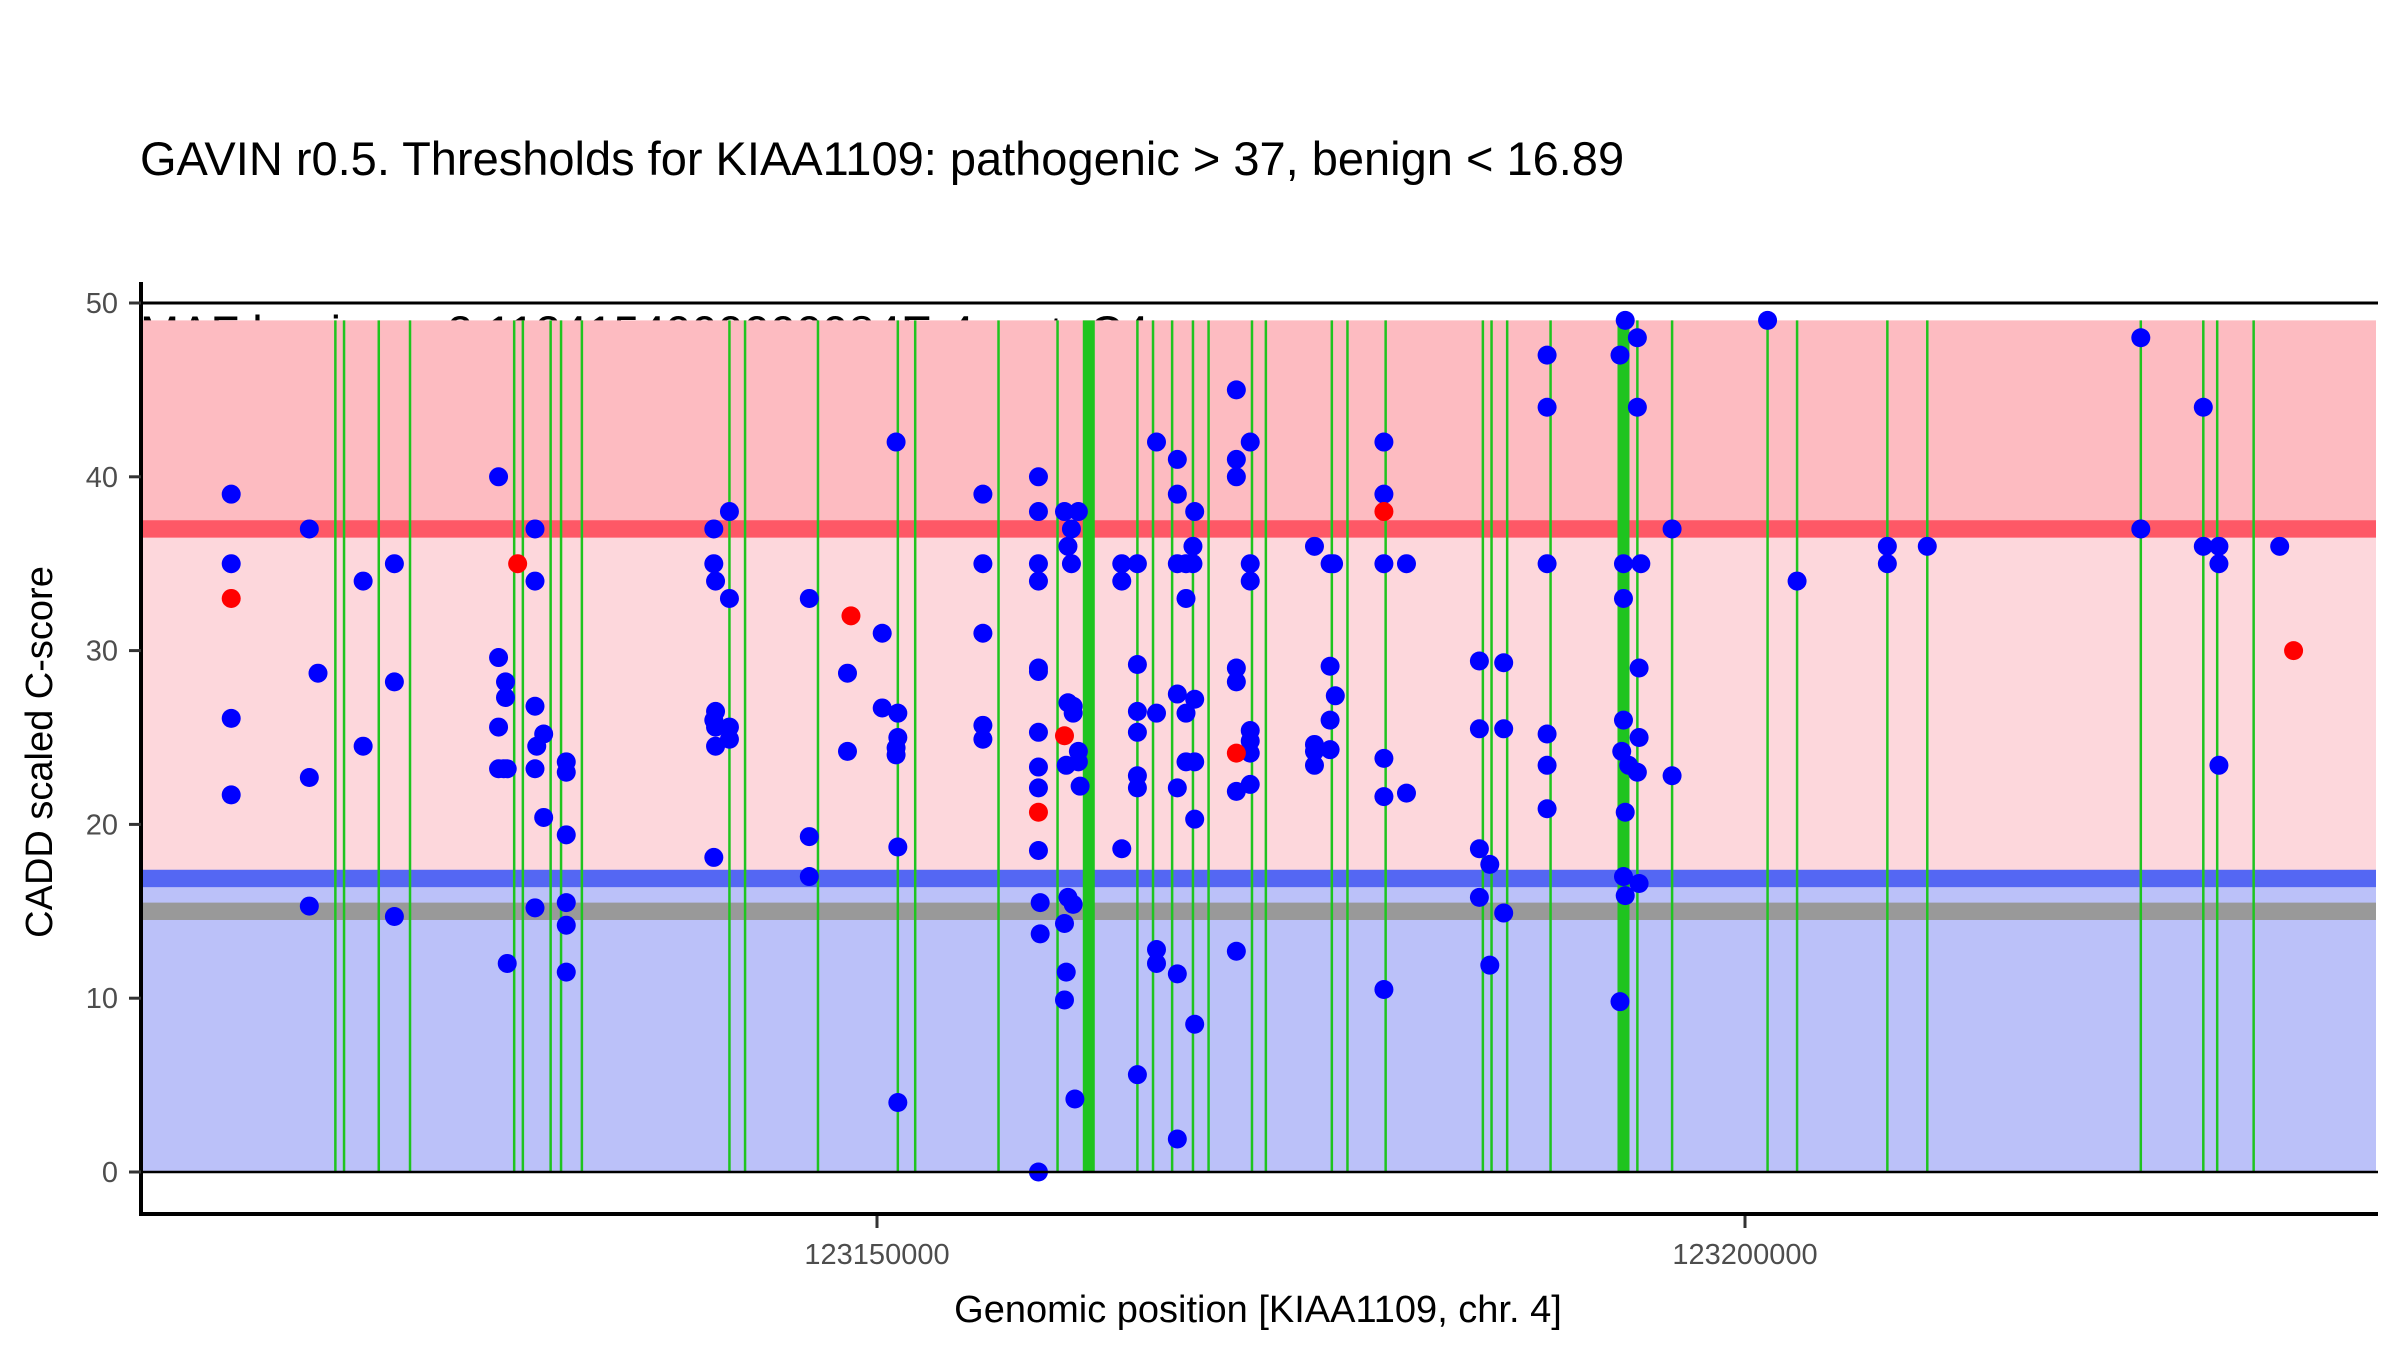 Image resolution: width=2400 pixels, height=1350 pixels. I want to click on x-ticks: 123150000 123200000, so click(1311, 1243).